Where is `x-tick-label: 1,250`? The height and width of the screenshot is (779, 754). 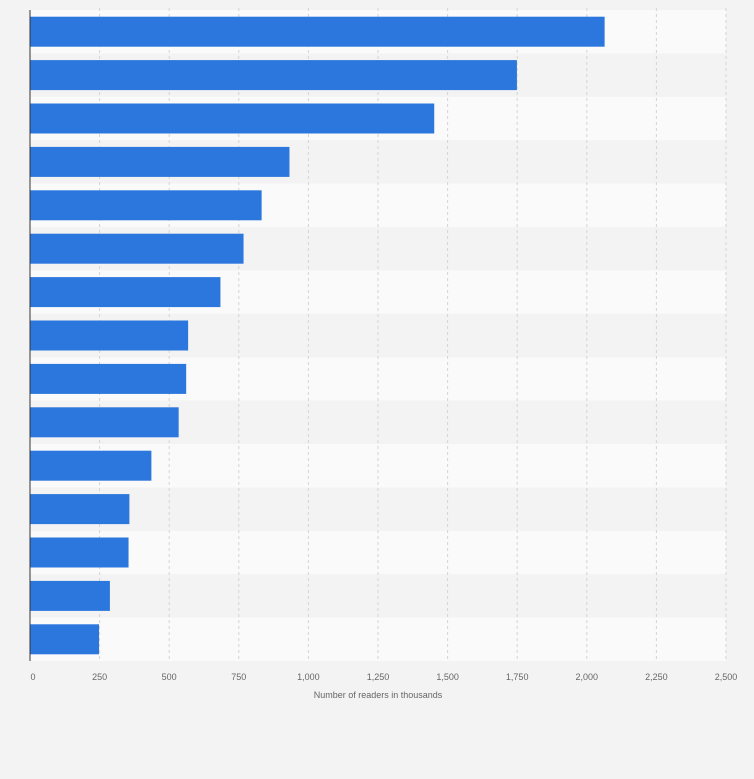
x-tick-label: 1,250 is located at coordinates (378, 677).